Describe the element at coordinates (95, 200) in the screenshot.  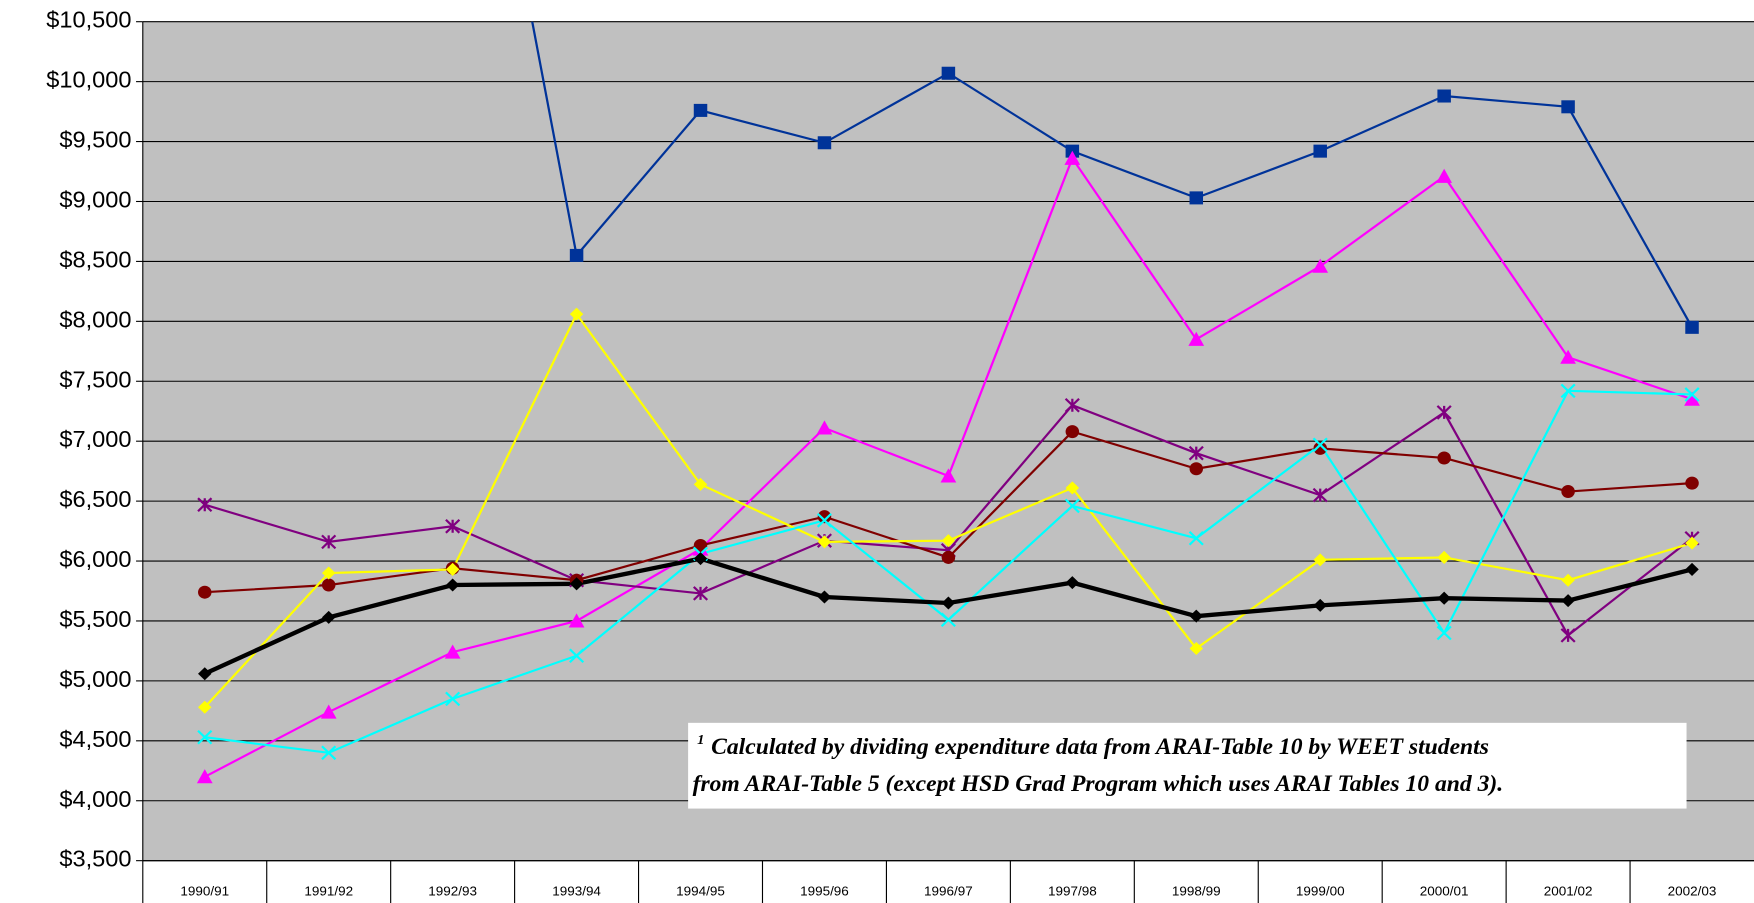
I see `y-tick-label: $9,000` at that location.